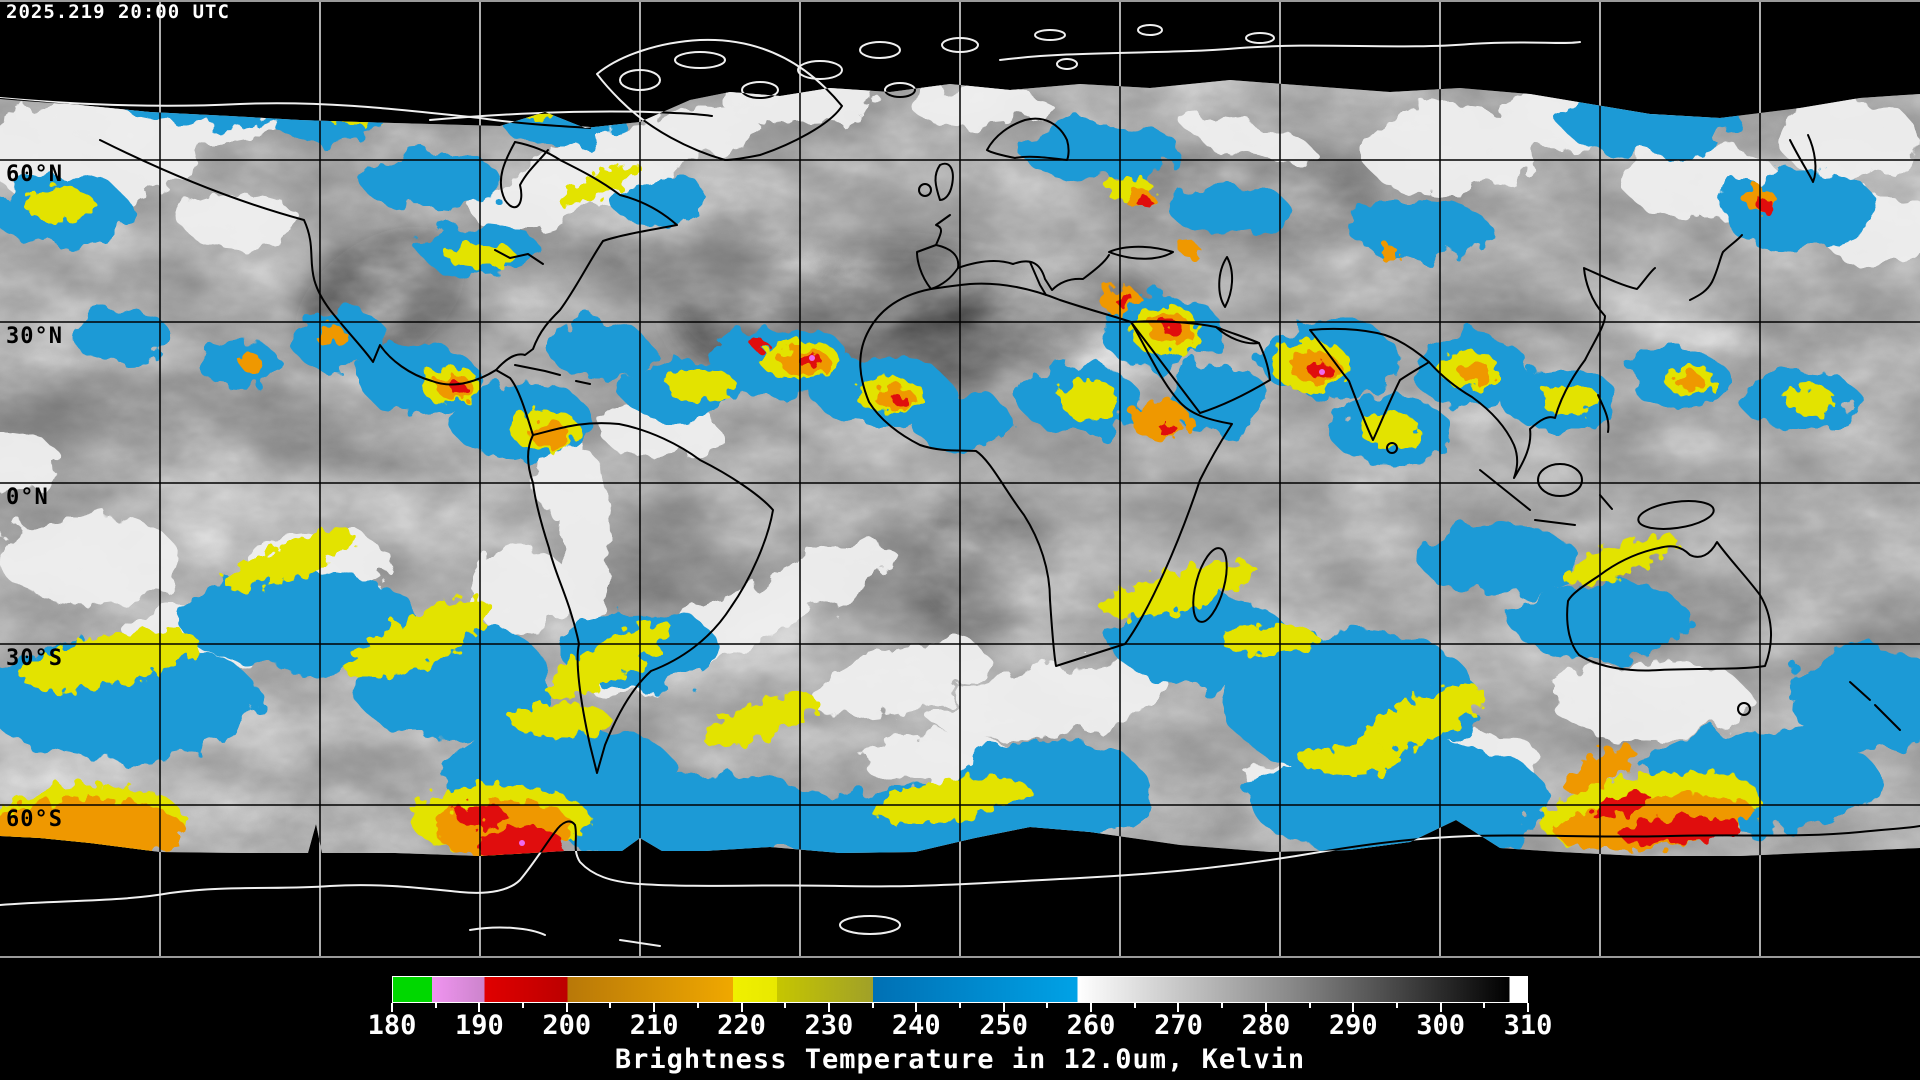 The width and height of the screenshot is (1920, 1080). I want to click on latitude-label-0n: 0°N, so click(27, 497).